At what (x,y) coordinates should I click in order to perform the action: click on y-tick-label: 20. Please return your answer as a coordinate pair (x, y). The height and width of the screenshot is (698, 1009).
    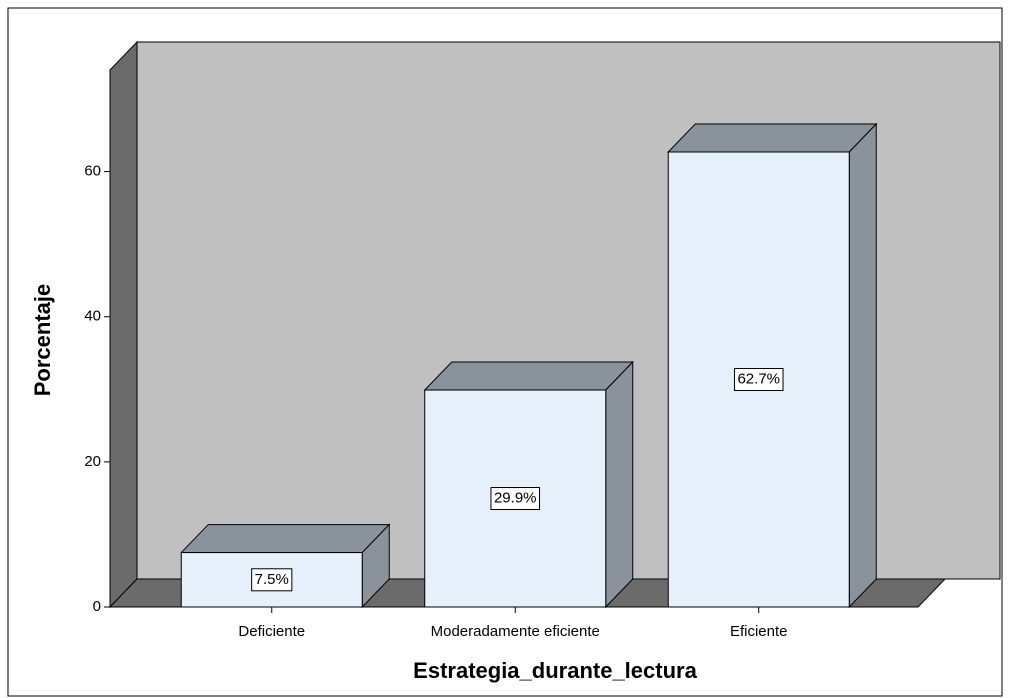
    Looking at the image, I should click on (92, 461).